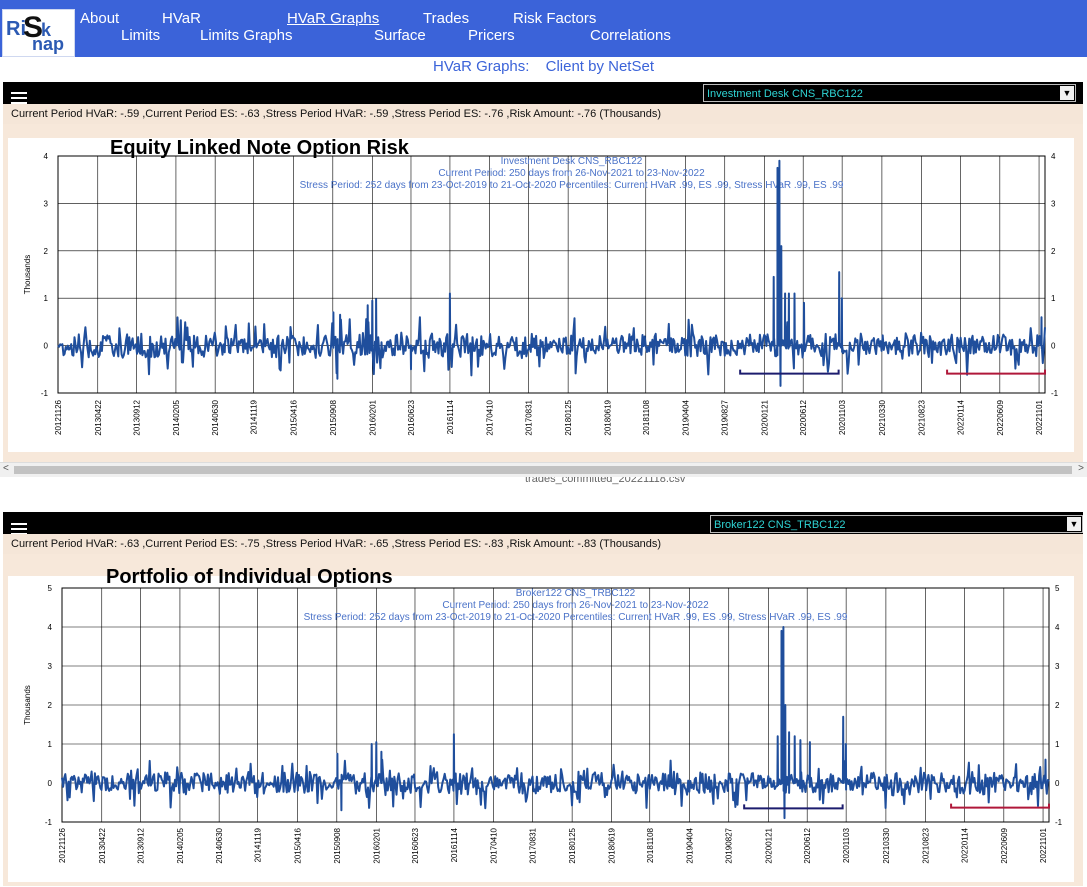 This screenshot has width=1087, height=887. I want to click on x-tick-label: 20161114, so click(450, 416).